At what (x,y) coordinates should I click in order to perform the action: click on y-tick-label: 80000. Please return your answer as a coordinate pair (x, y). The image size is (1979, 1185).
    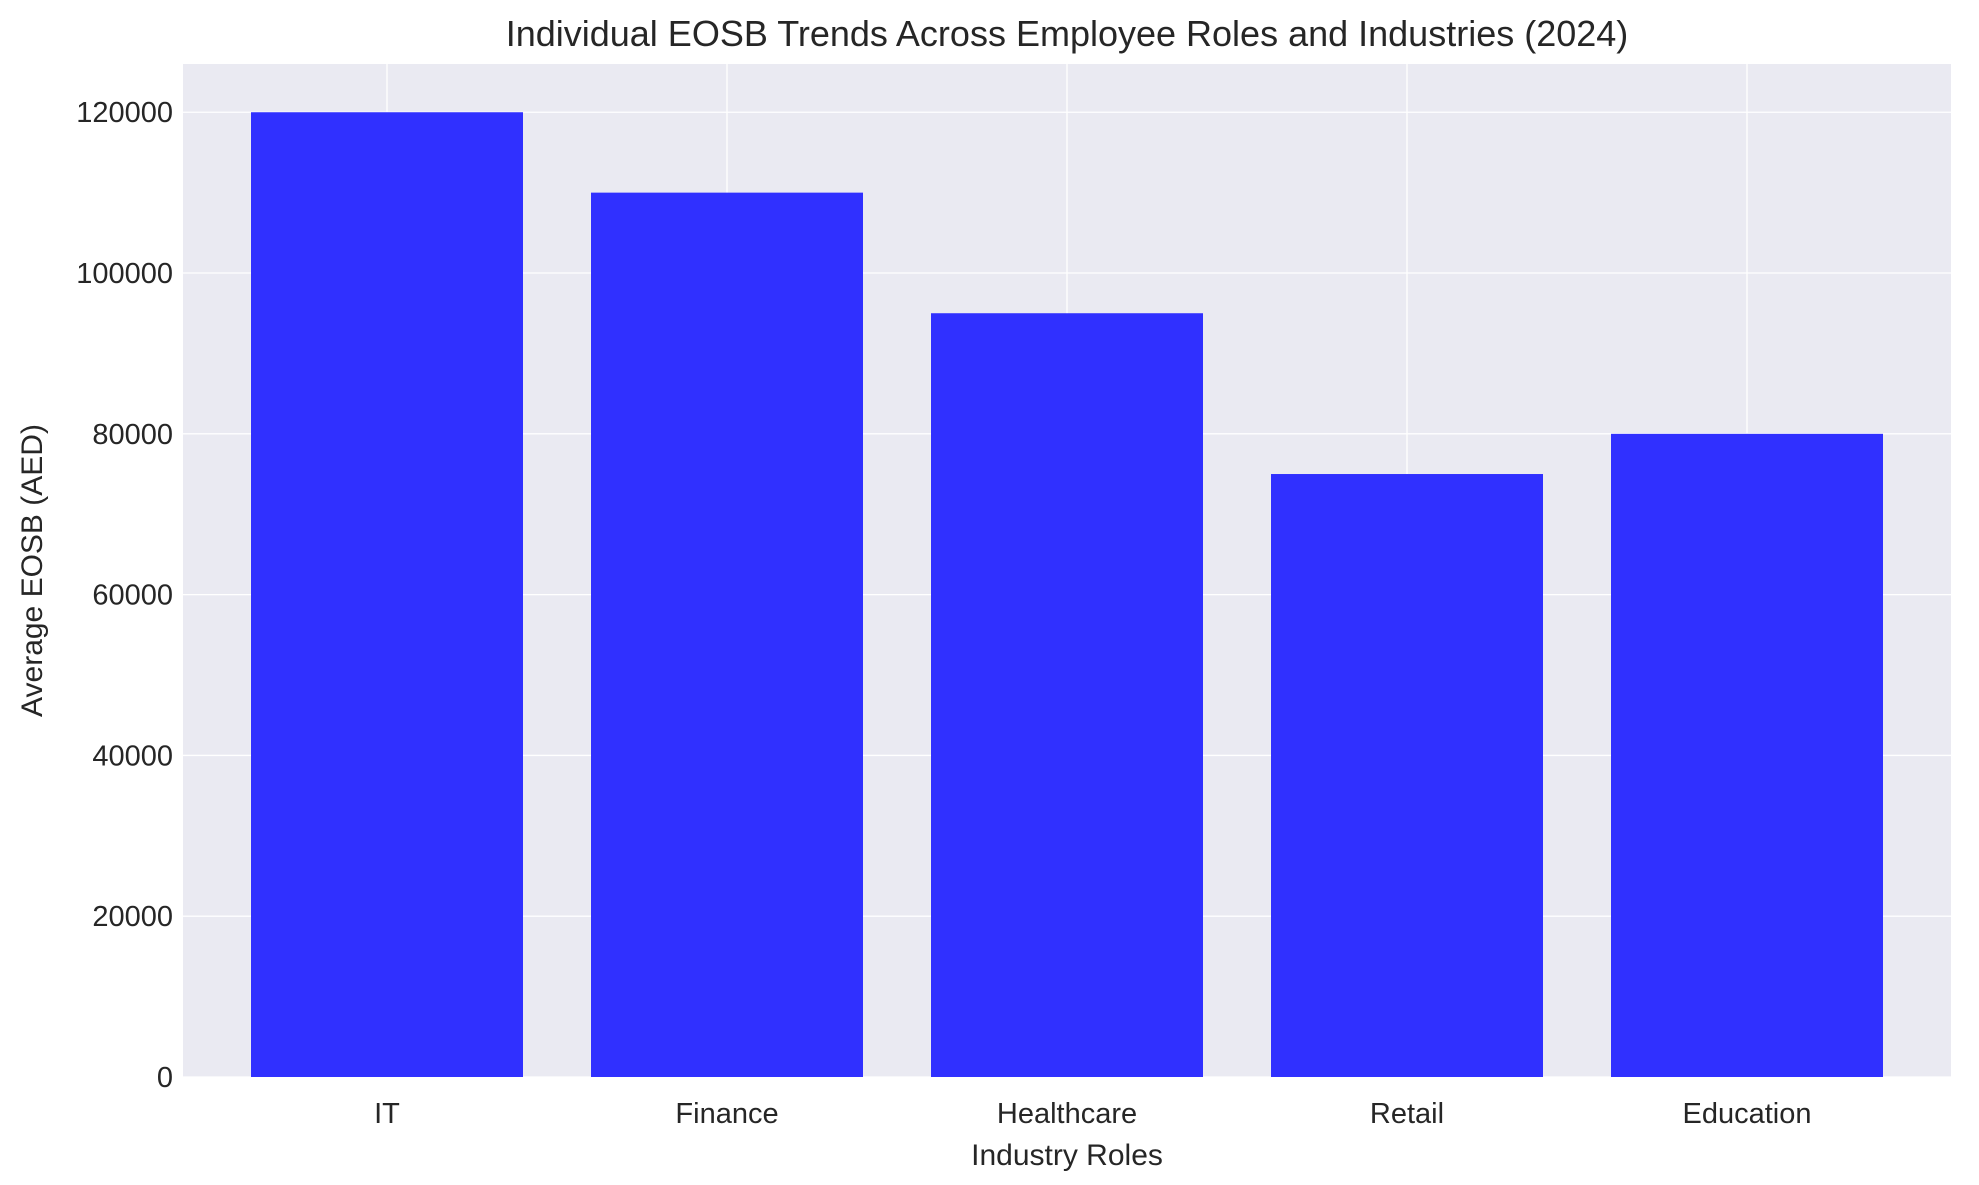
    Looking at the image, I should click on (132, 435).